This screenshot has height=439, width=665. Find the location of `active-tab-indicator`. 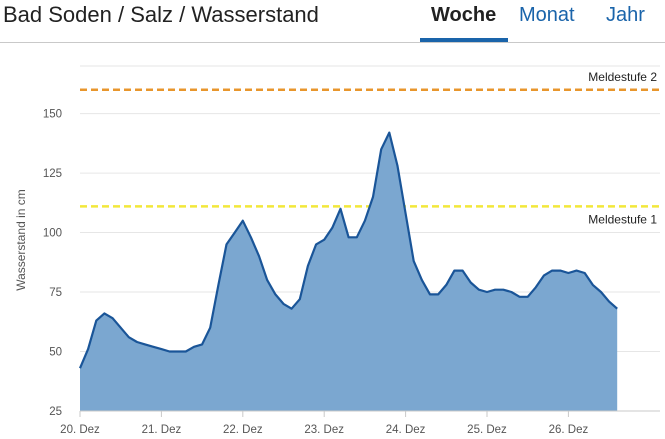

active-tab-indicator is located at coordinates (464, 40).